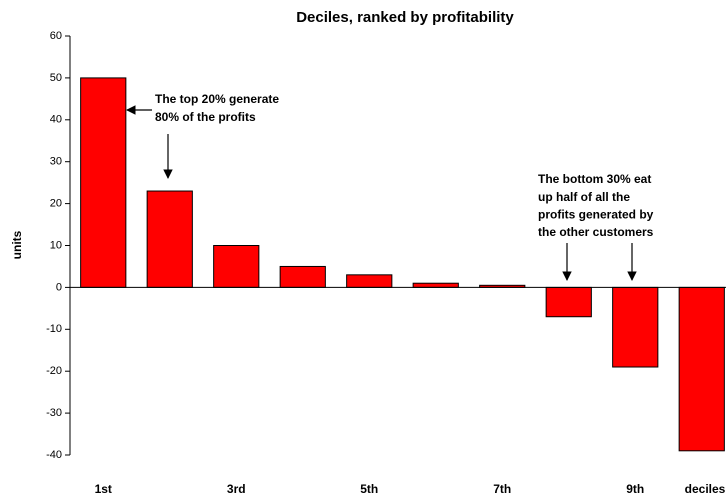  Describe the element at coordinates (56, 245) in the screenshot. I see `y-tick-label: 10` at that location.